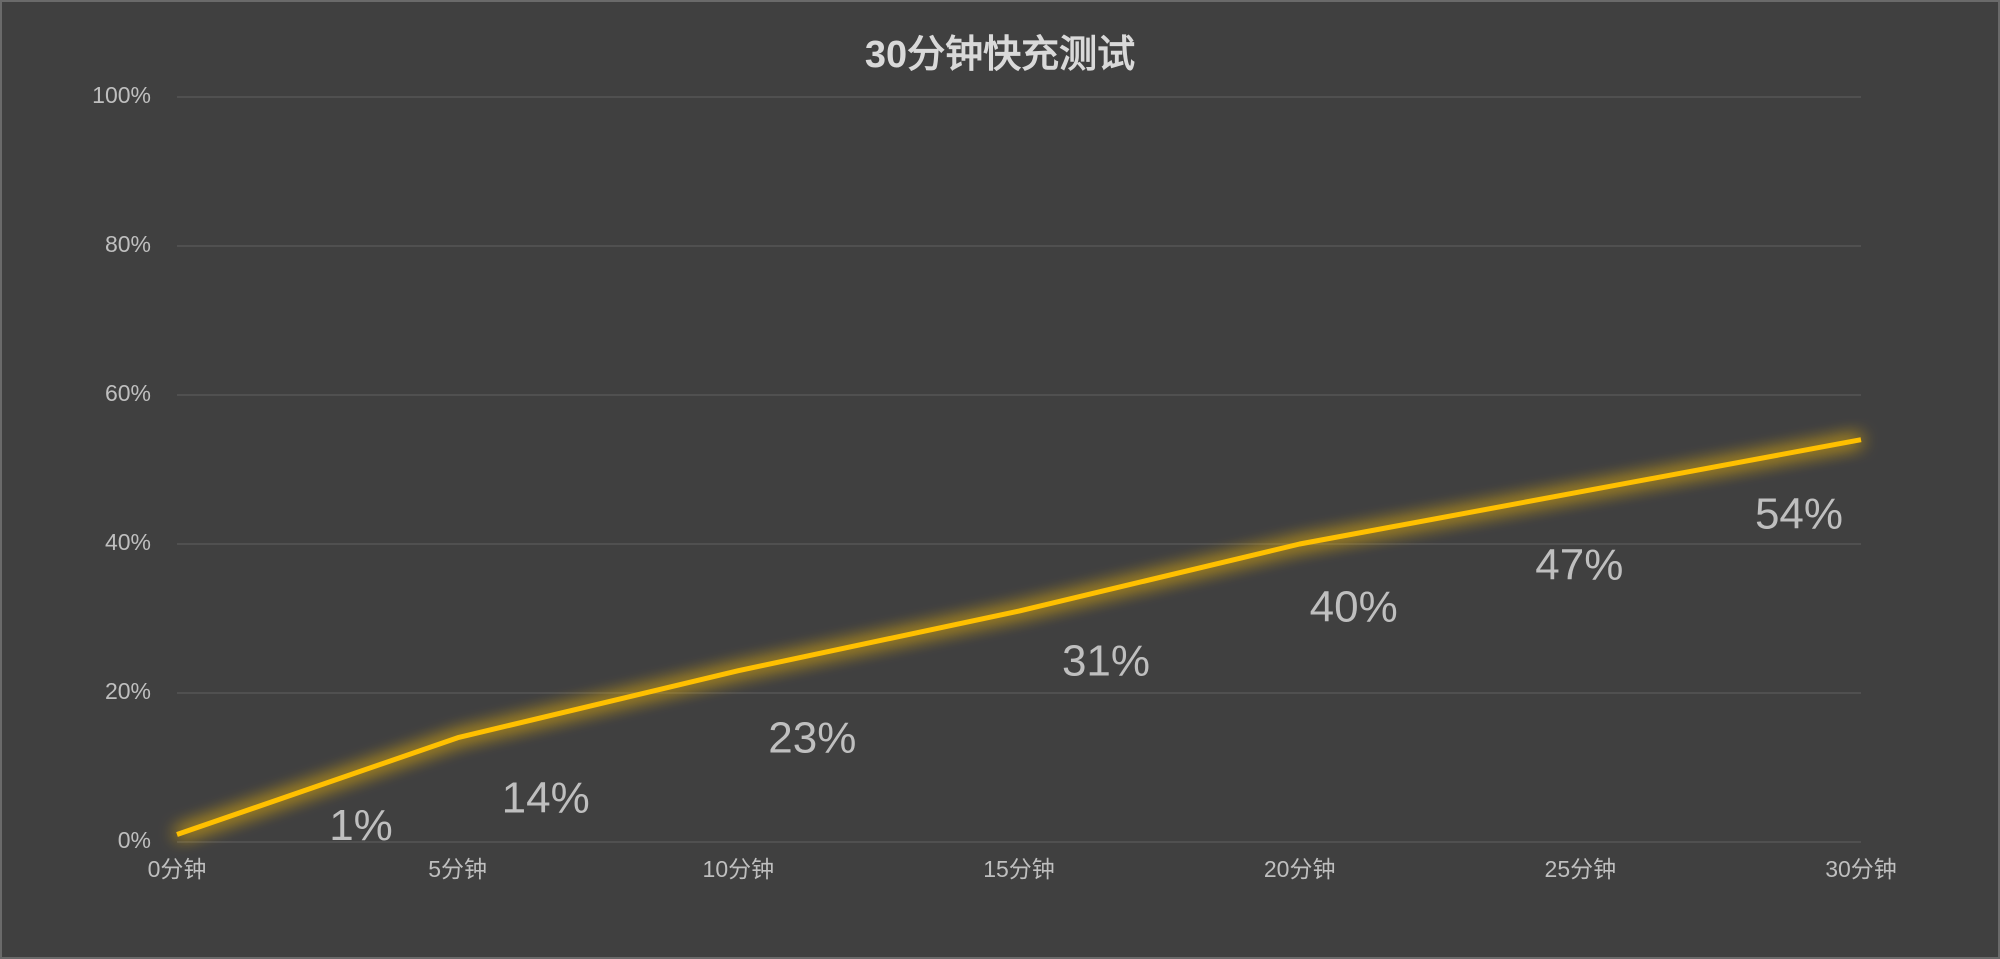 This screenshot has height=959, width=2000. I want to click on data-label: 14%, so click(546, 797).